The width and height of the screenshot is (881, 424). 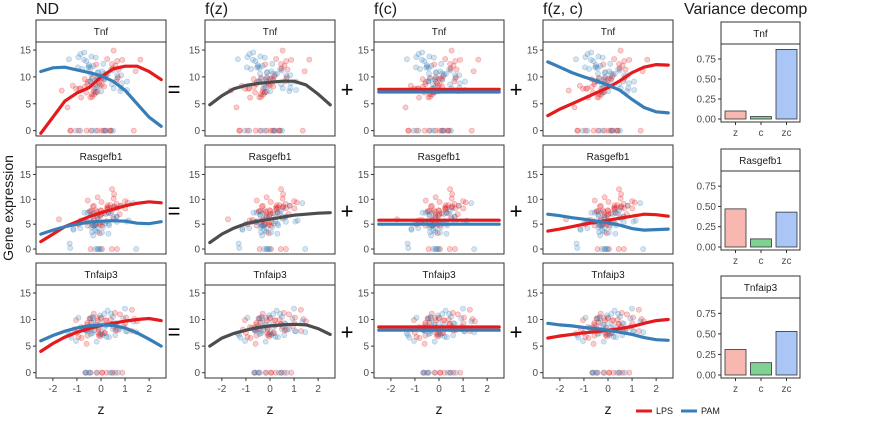 I want to click on y-tick-label: 15, so click(x=533, y=293).